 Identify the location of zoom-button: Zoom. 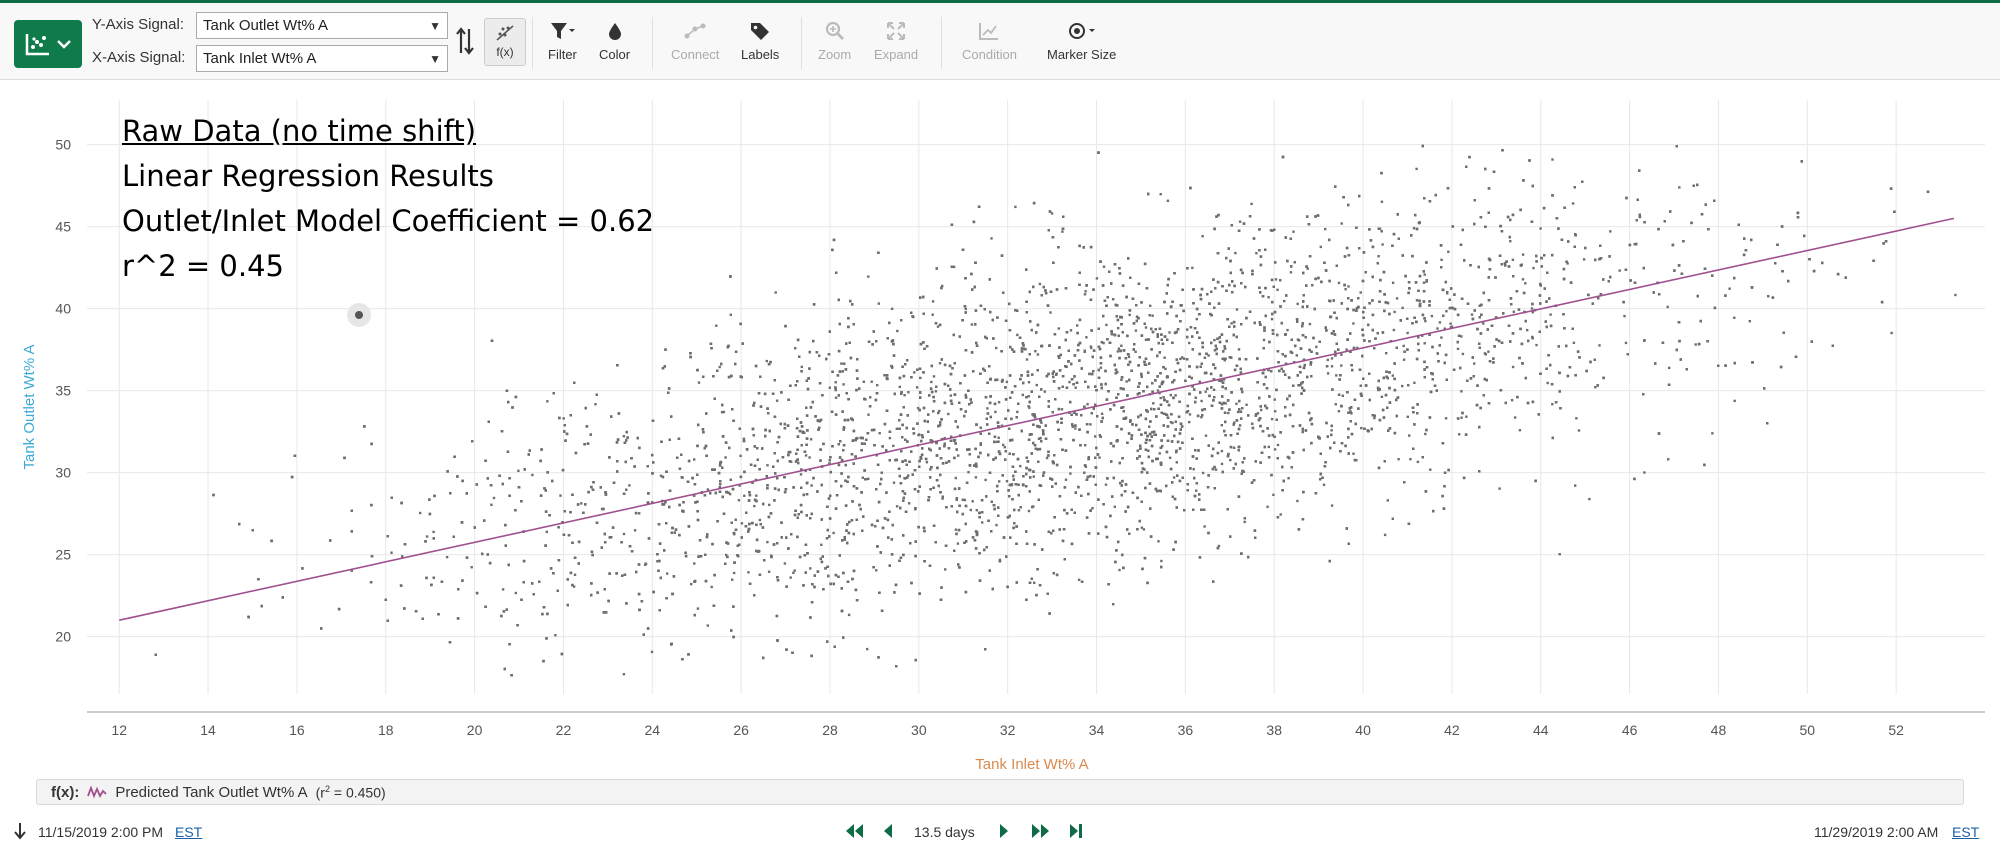
(834, 41).